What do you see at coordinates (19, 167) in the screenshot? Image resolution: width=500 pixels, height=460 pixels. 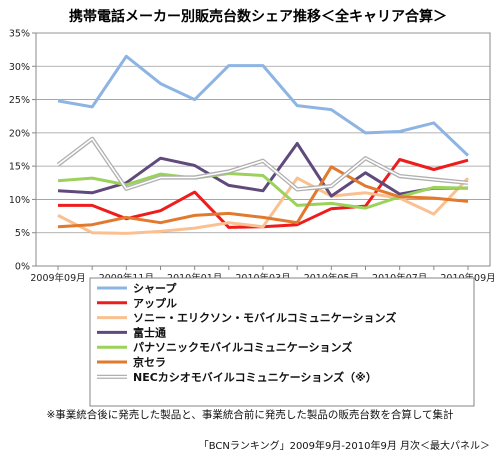 I see `y-tick-label: 15%` at bounding box center [19, 167].